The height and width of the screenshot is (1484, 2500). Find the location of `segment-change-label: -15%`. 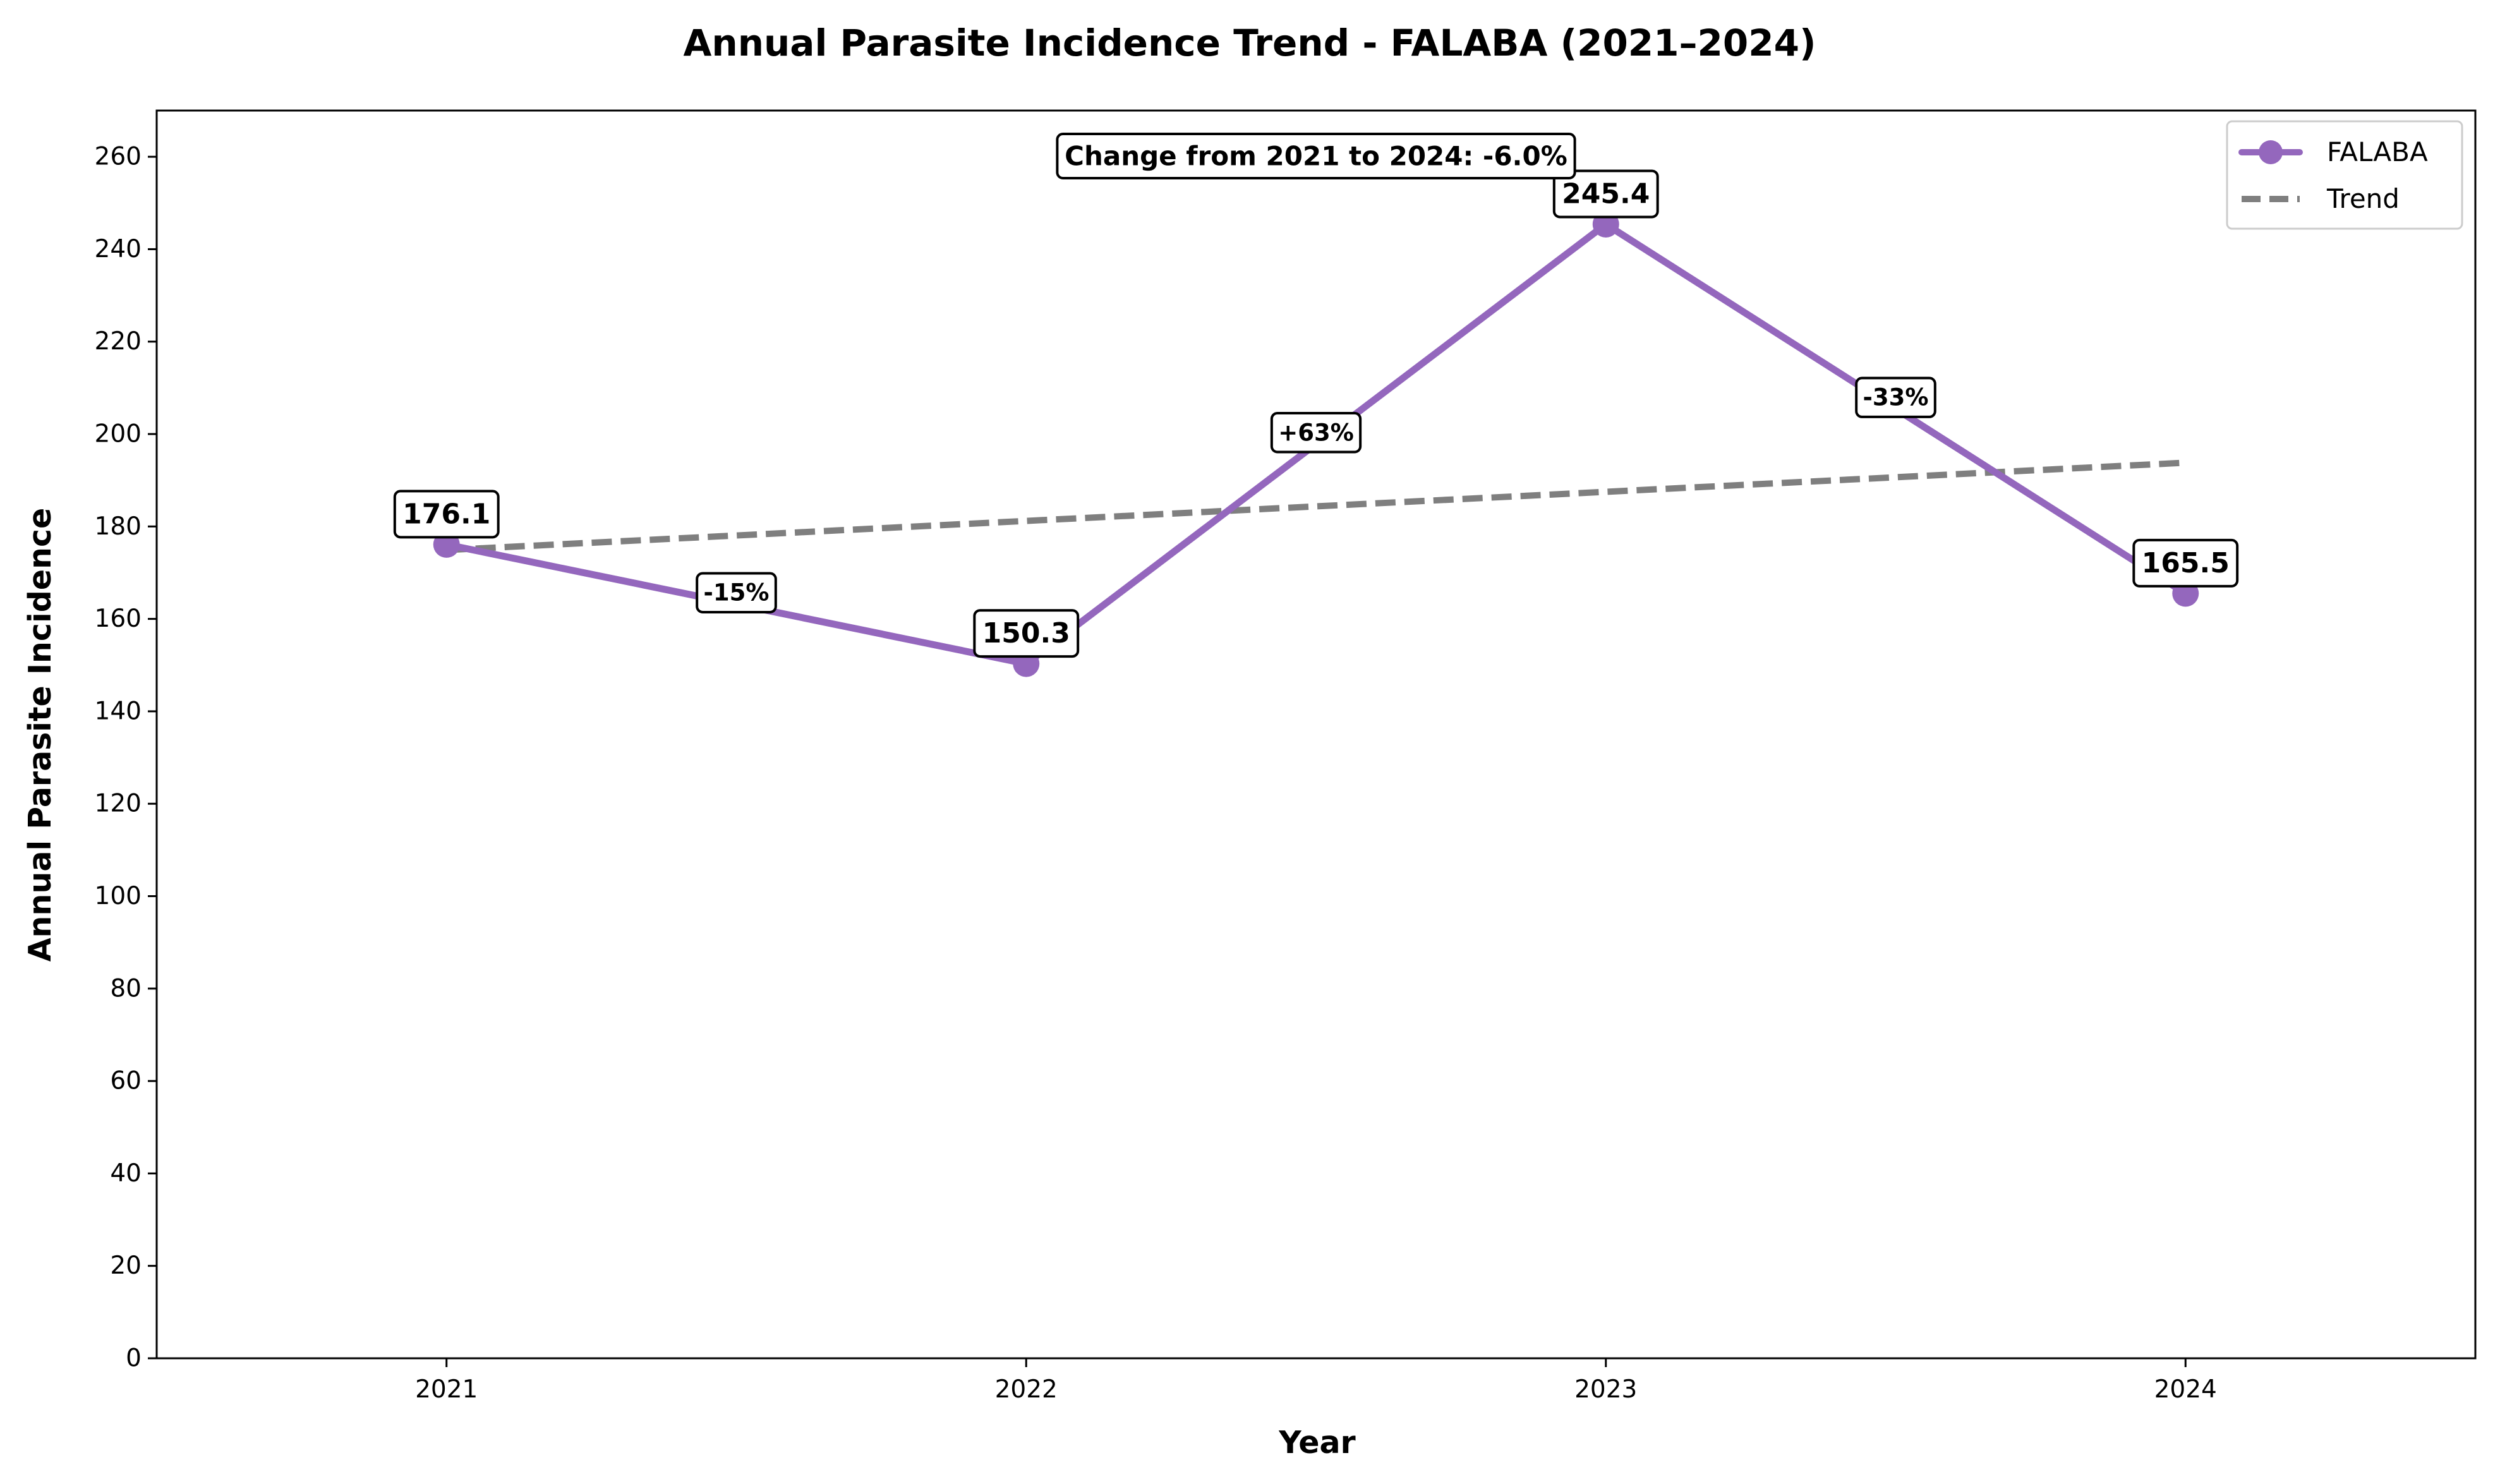

segment-change-label: -15% is located at coordinates (737, 592).